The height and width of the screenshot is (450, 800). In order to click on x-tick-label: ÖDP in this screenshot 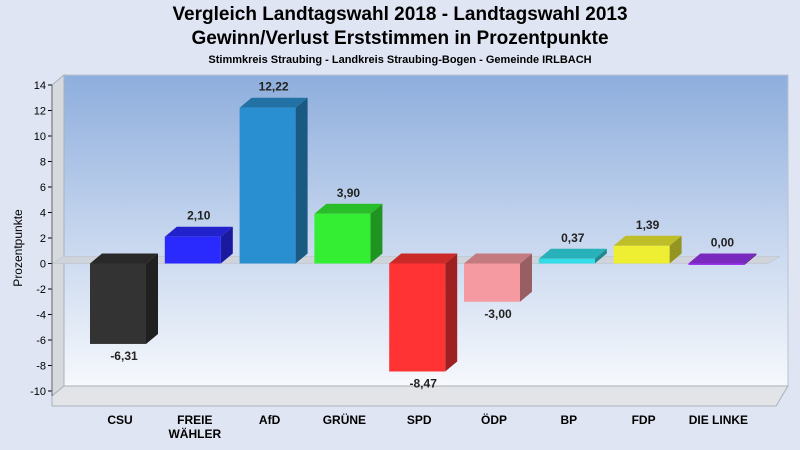, I will do `click(494, 419)`.